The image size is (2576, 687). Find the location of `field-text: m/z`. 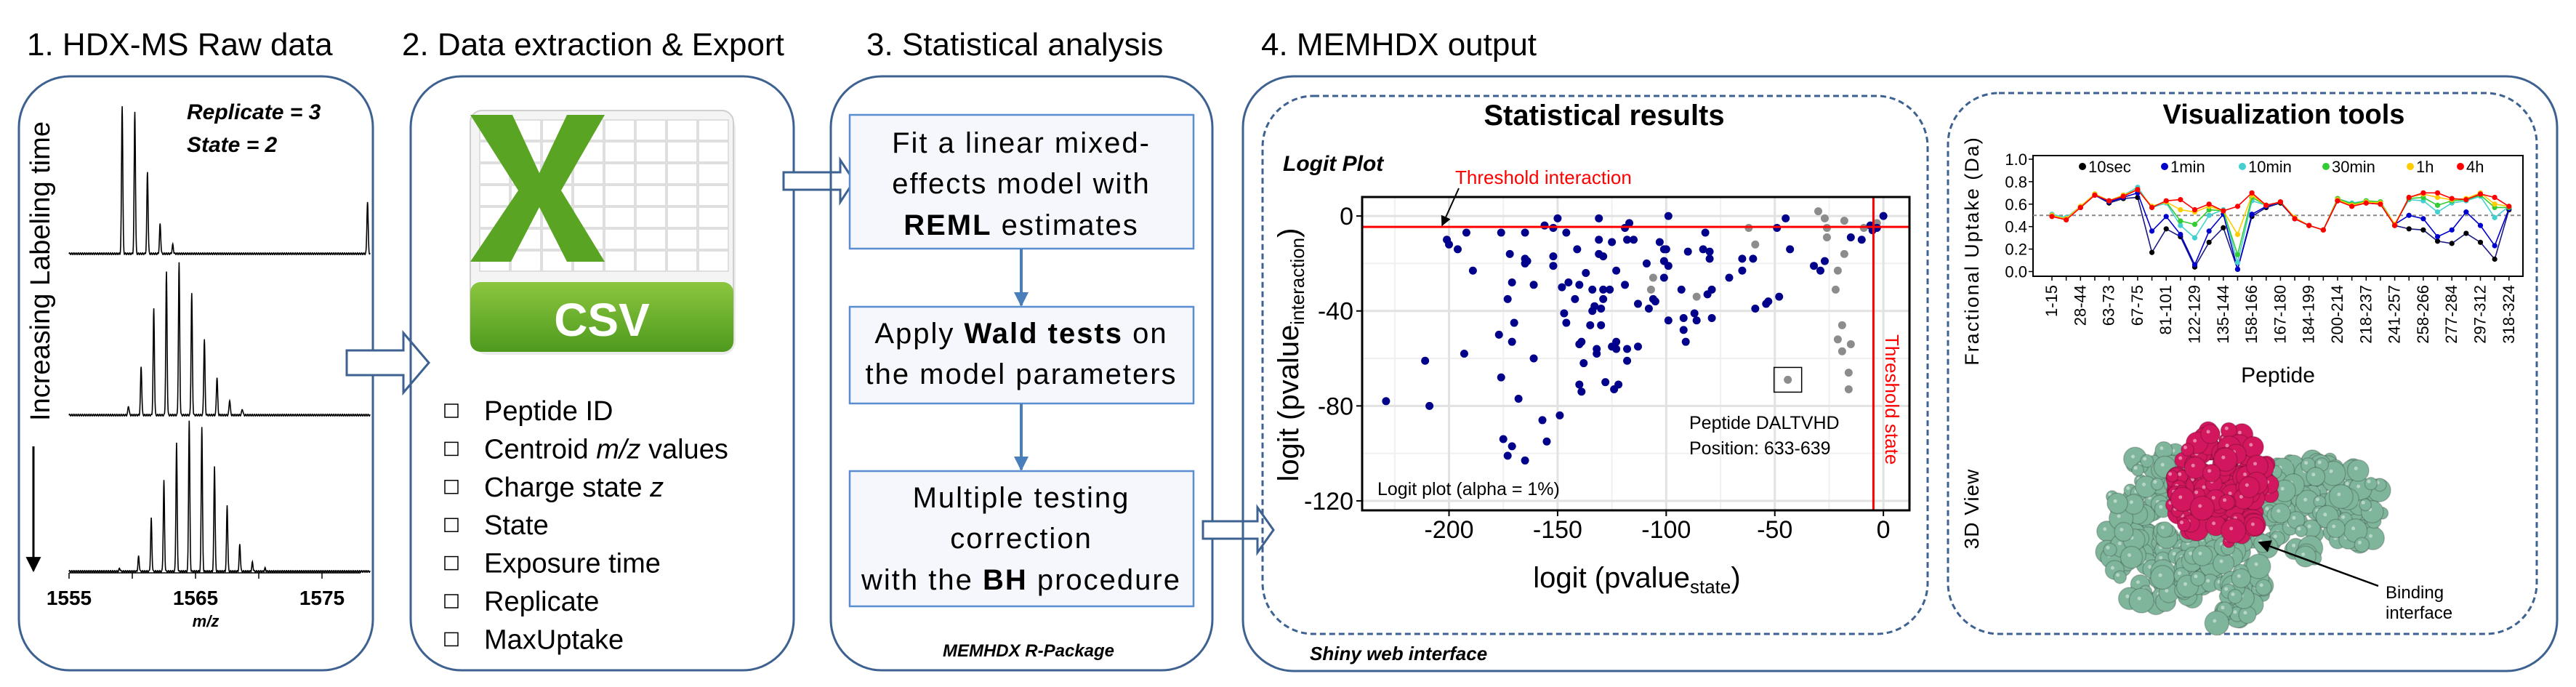

field-text: m/z is located at coordinates (618, 449).